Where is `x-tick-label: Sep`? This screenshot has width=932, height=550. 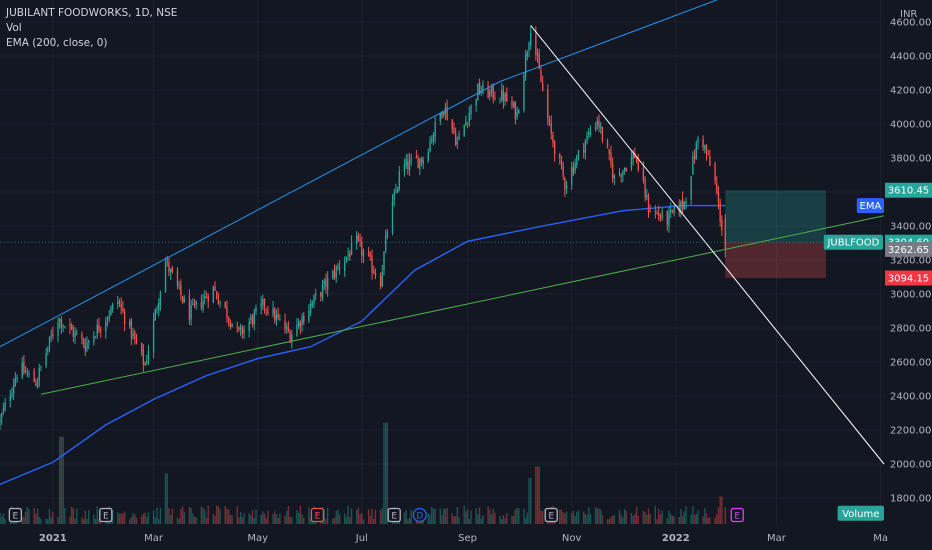
x-tick-label: Sep is located at coordinates (467, 538).